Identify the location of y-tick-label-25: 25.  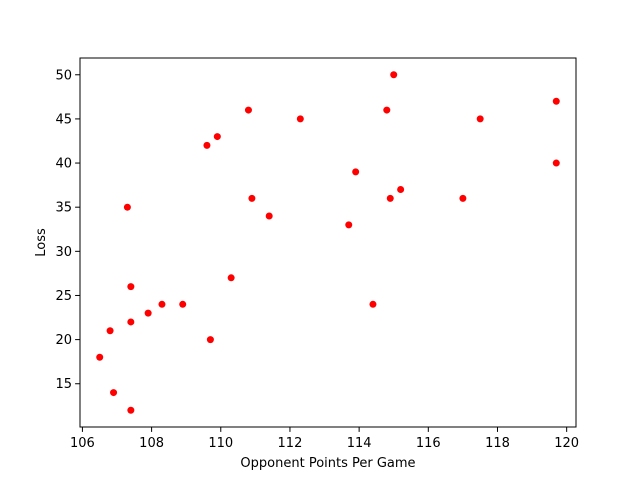
(63, 296).